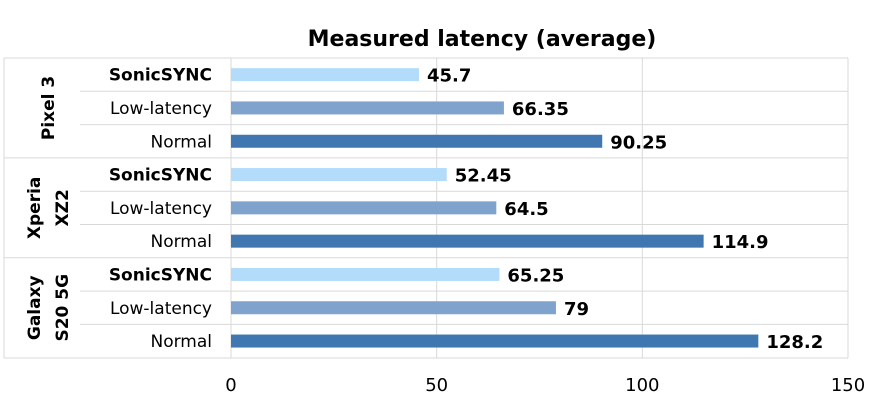 The image size is (881, 403). What do you see at coordinates (63, 207) in the screenshot?
I see `group-label-line: XZ2` at bounding box center [63, 207].